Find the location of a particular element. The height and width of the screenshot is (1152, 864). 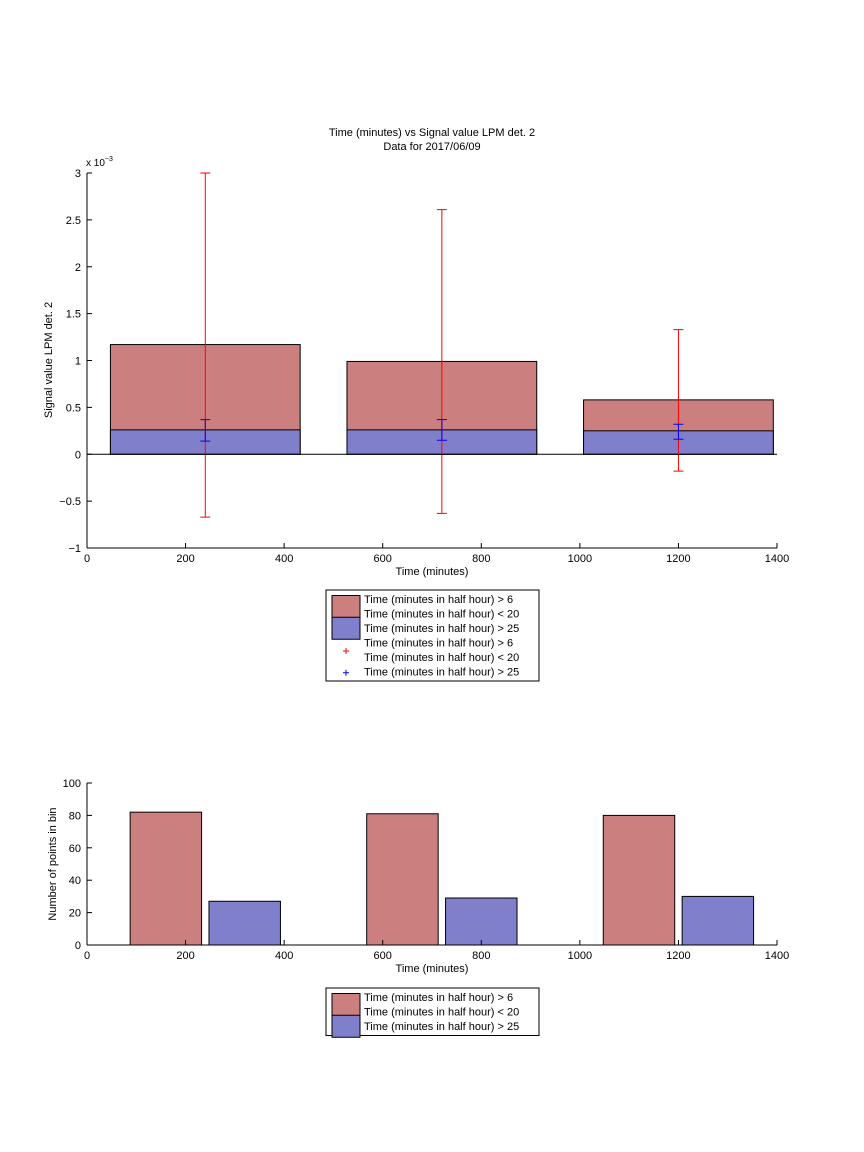

chart2-x-tick-label: 1400 is located at coordinates (777, 956).